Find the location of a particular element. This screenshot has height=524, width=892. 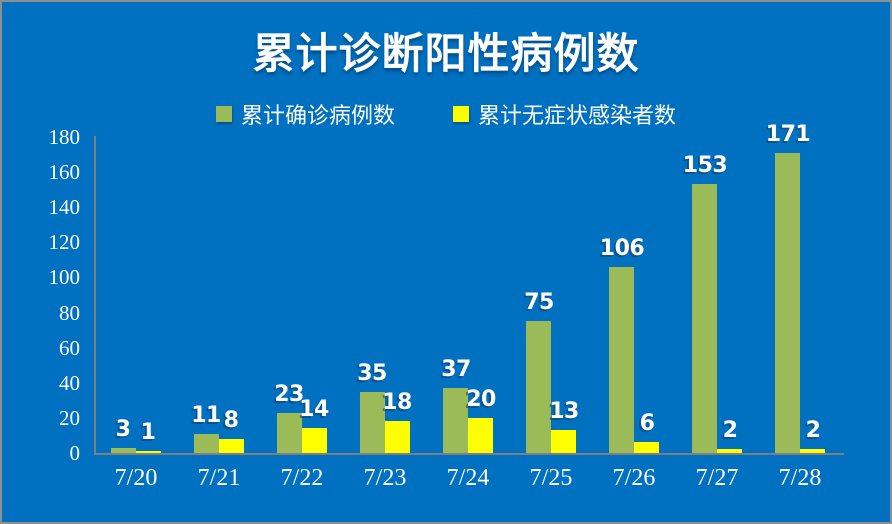

x-axis-line is located at coordinates (469, 454).